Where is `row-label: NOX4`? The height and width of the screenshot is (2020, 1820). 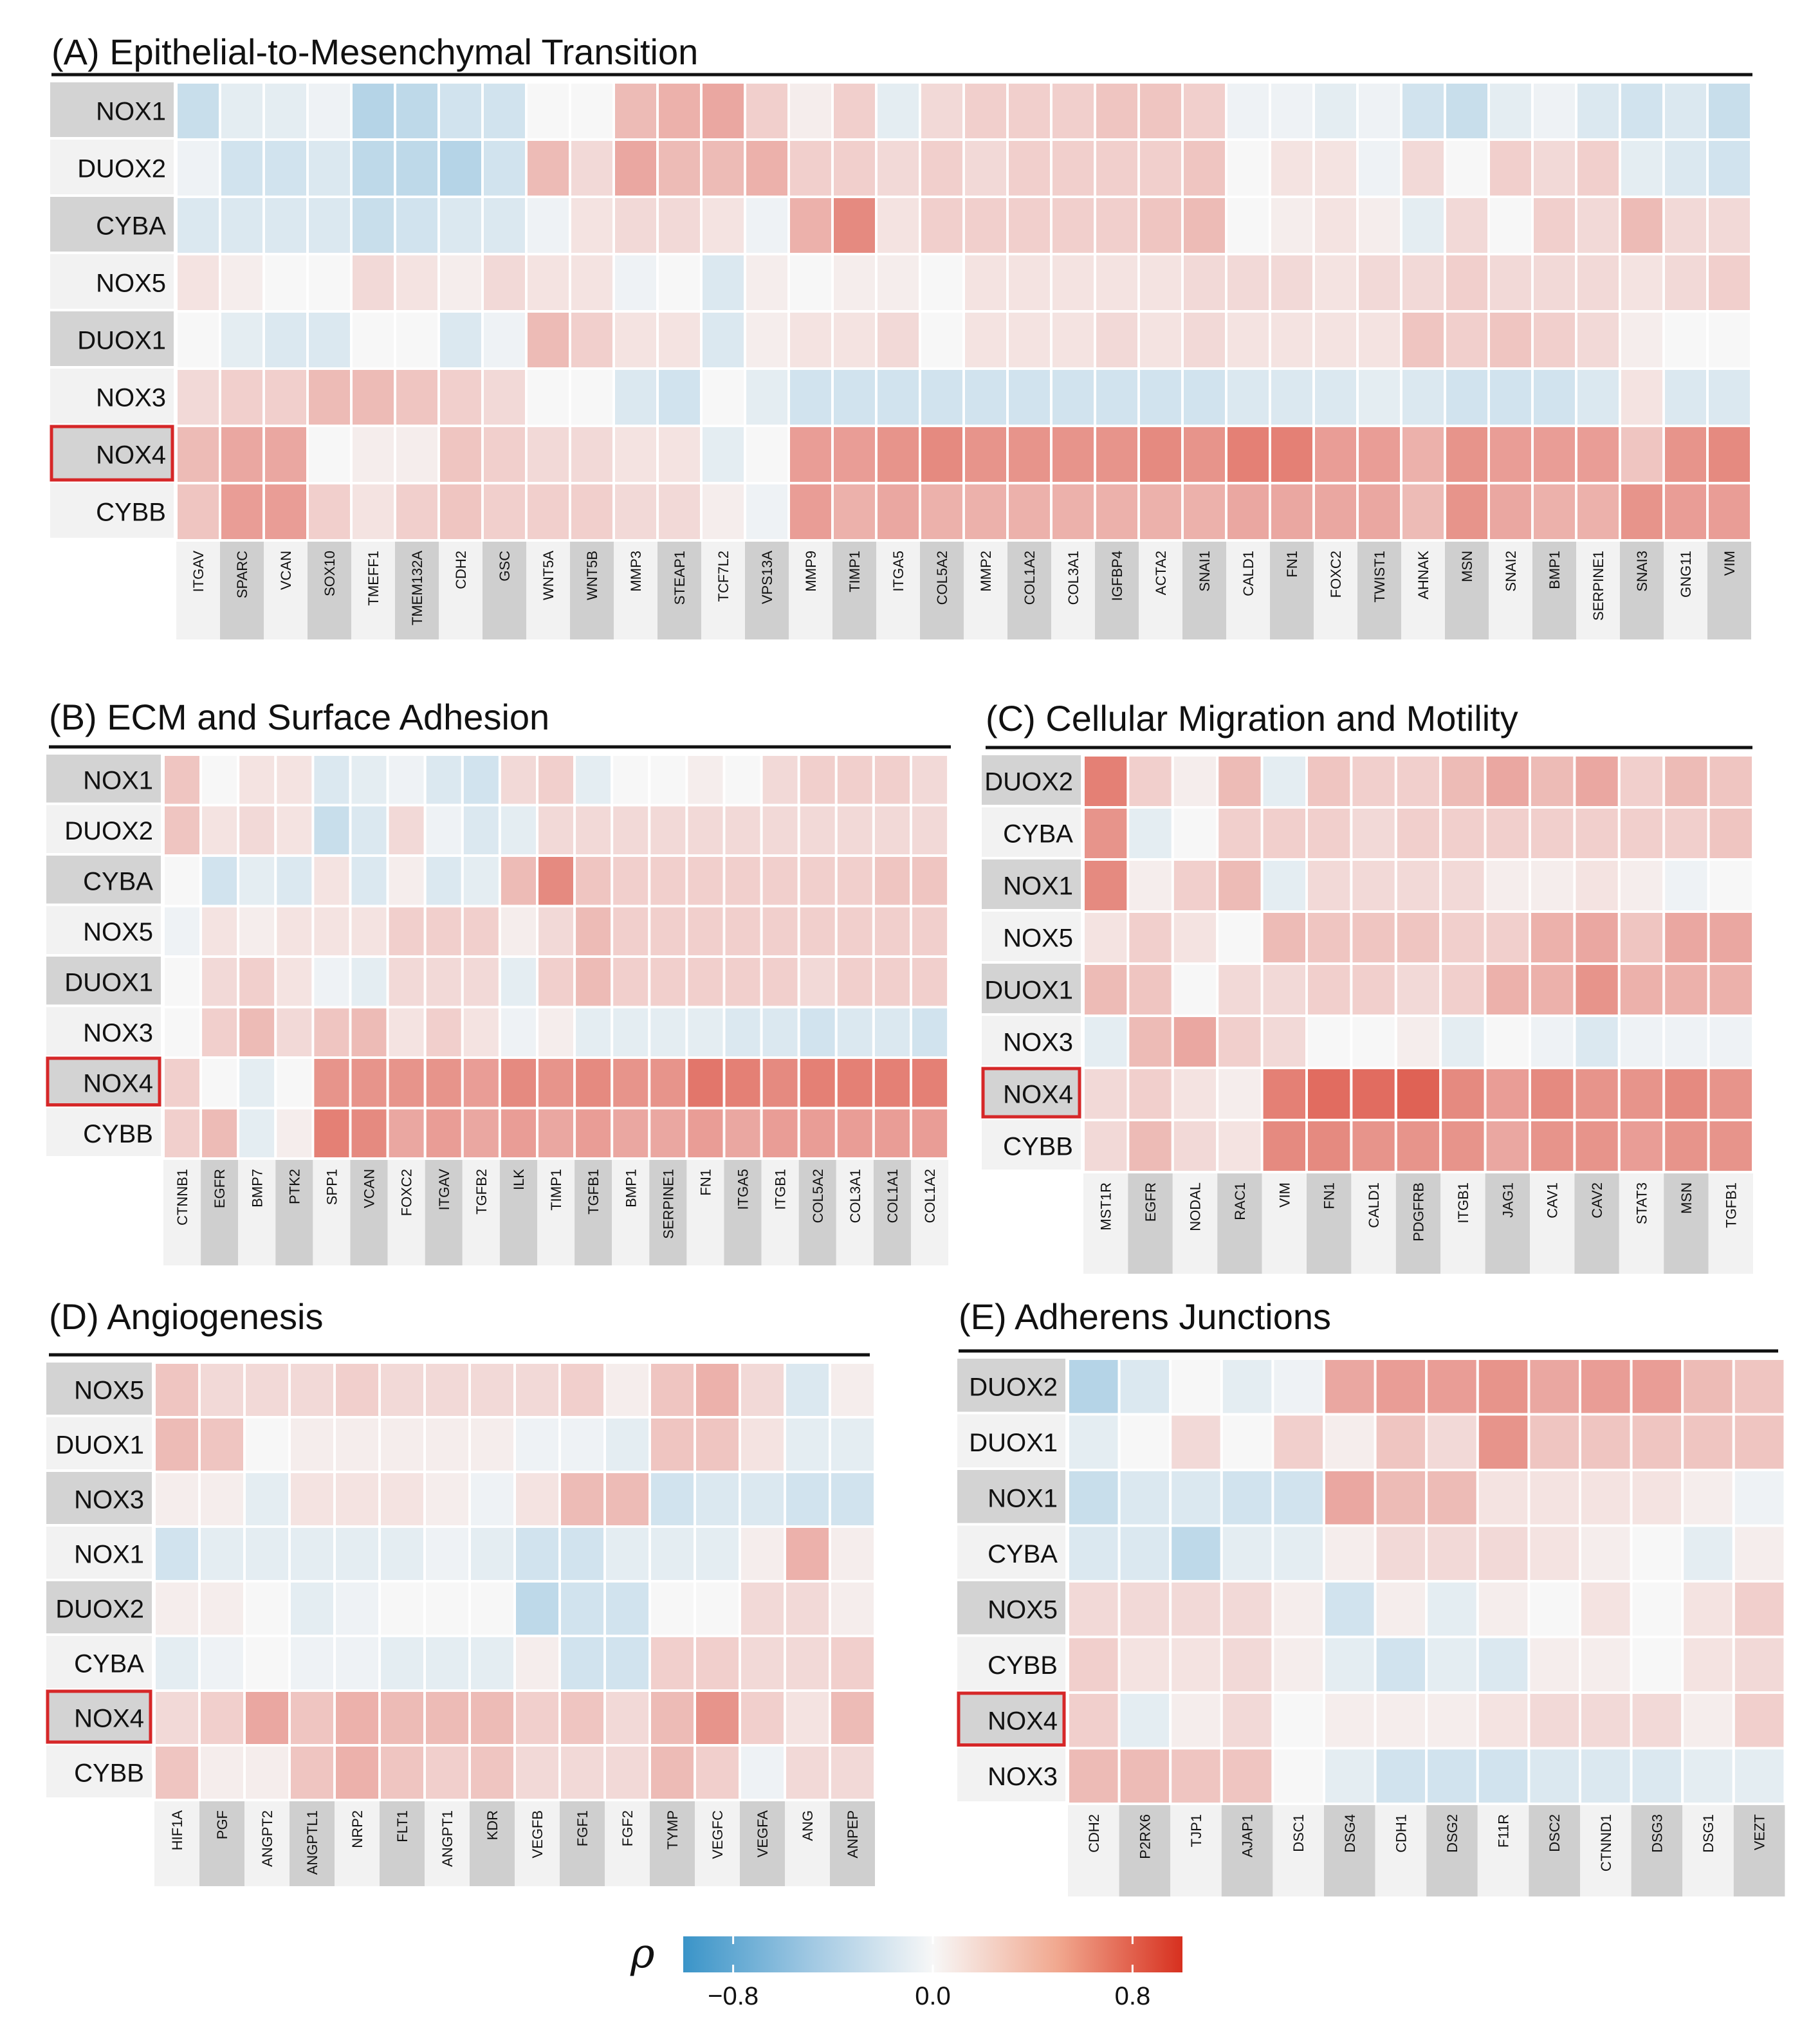
row-label: NOX4 is located at coordinates (1023, 1721).